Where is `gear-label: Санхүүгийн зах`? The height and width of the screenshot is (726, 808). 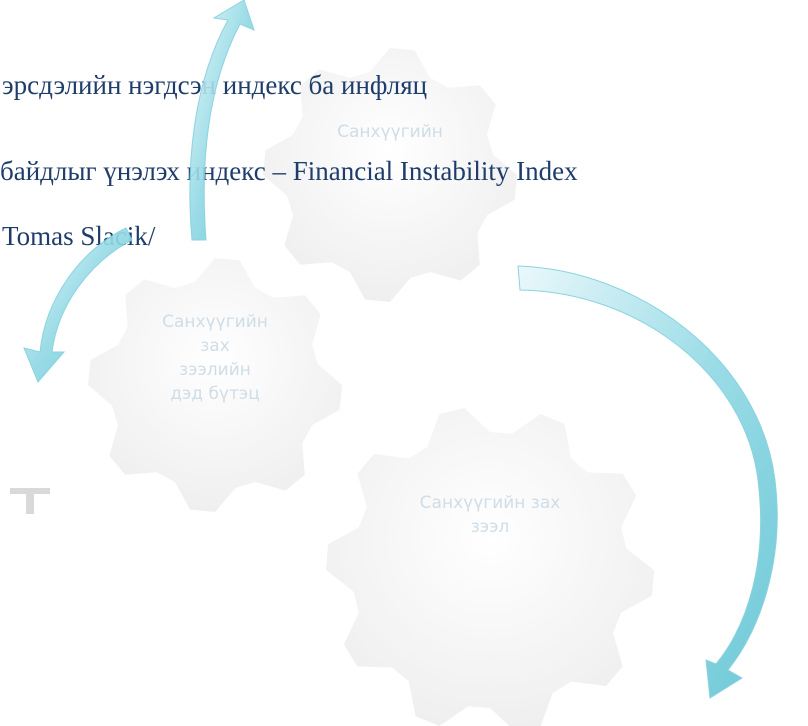
gear-label: Санхүүгийн зах is located at coordinates (490, 503).